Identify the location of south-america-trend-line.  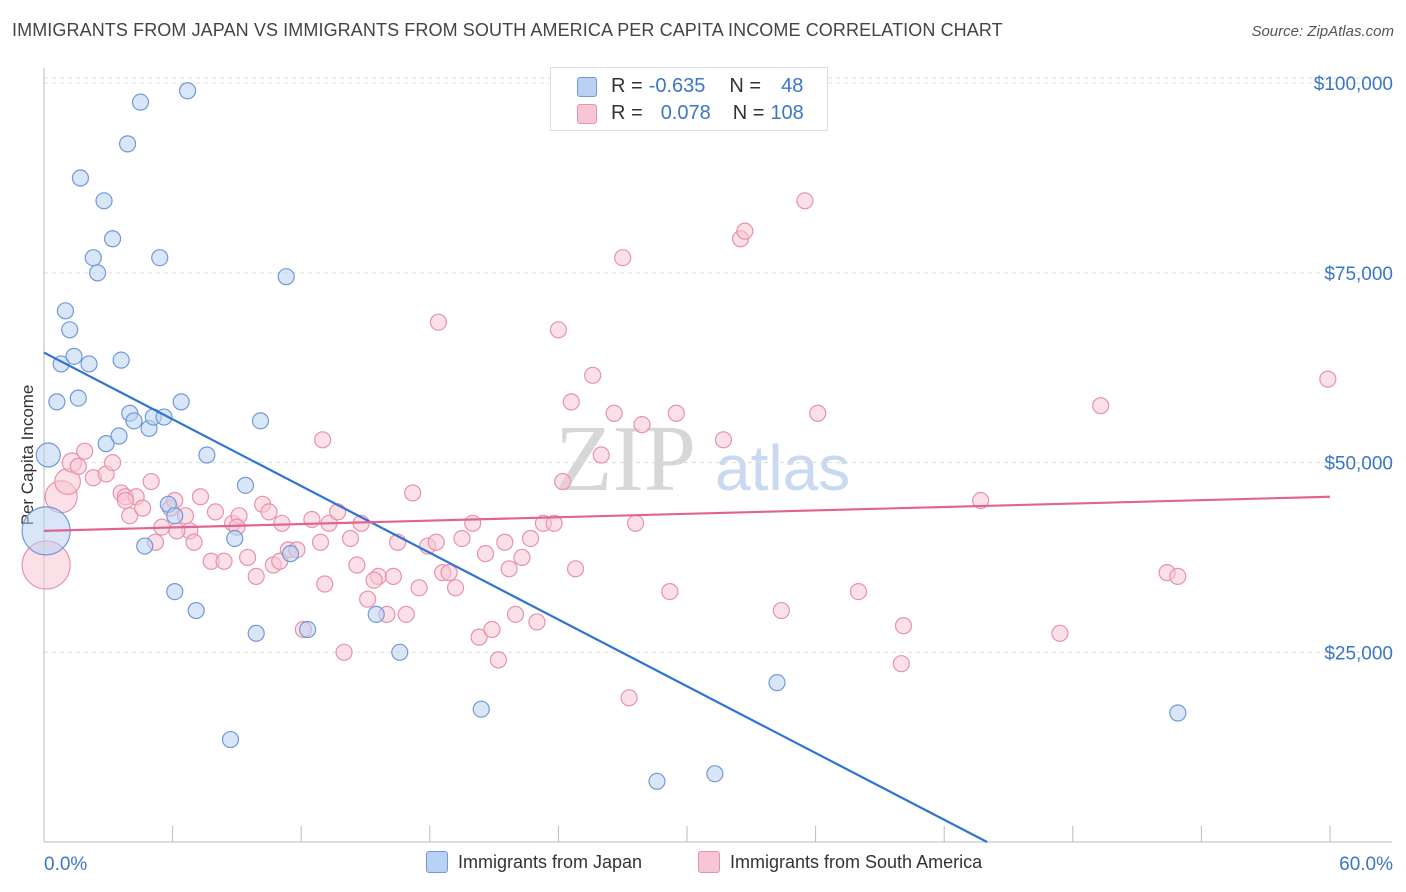
(687, 513).